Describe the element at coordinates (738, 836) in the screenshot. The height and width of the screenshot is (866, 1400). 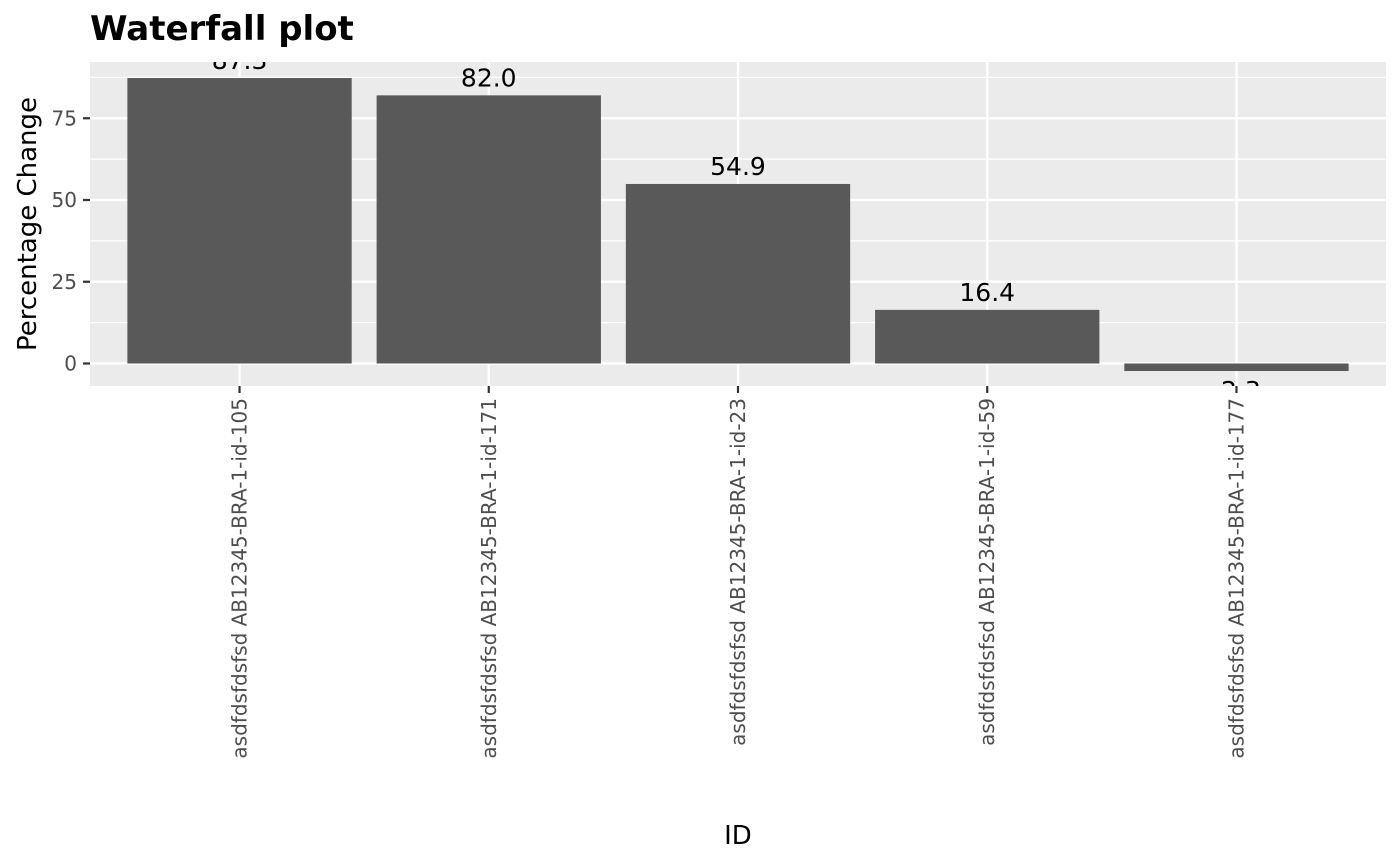
I see `x-axis-title: ID` at that location.